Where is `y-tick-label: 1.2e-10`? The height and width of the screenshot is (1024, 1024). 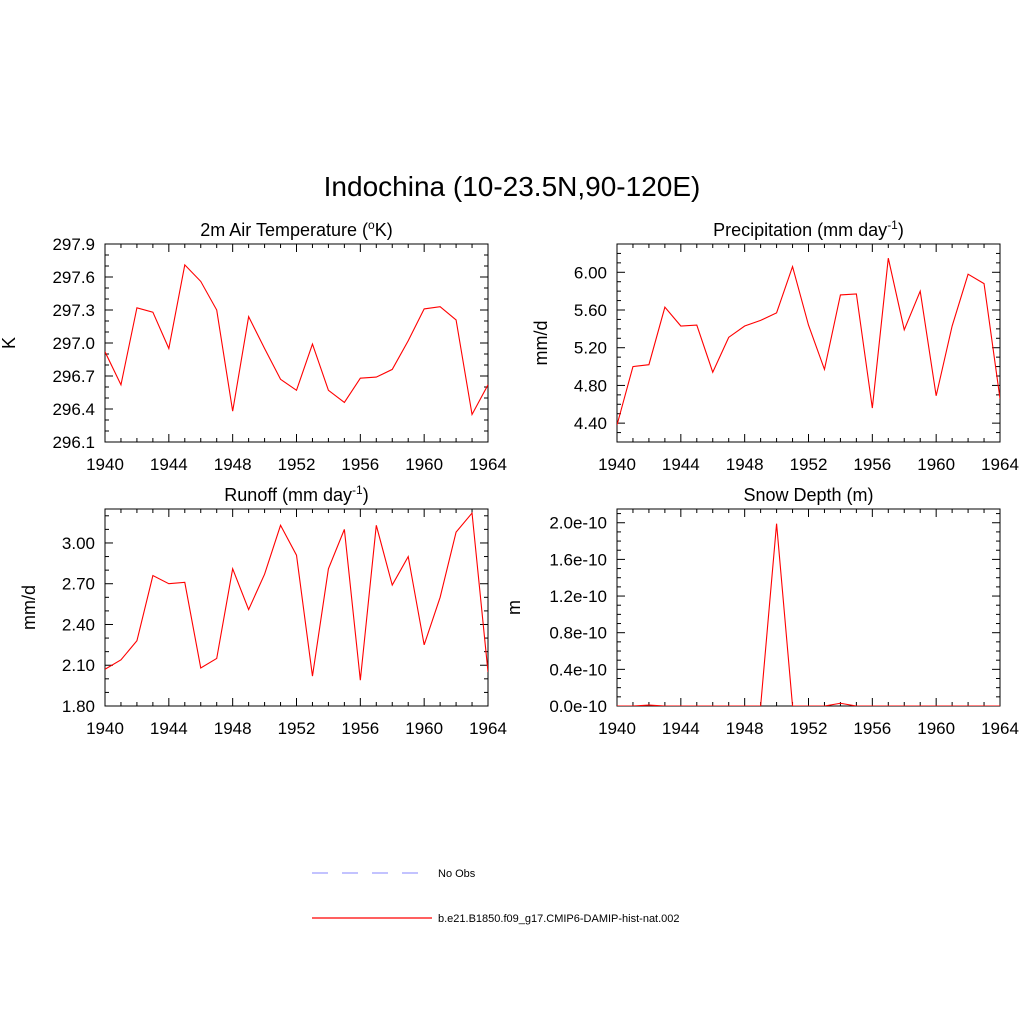 y-tick-label: 1.2e-10 is located at coordinates (578, 596).